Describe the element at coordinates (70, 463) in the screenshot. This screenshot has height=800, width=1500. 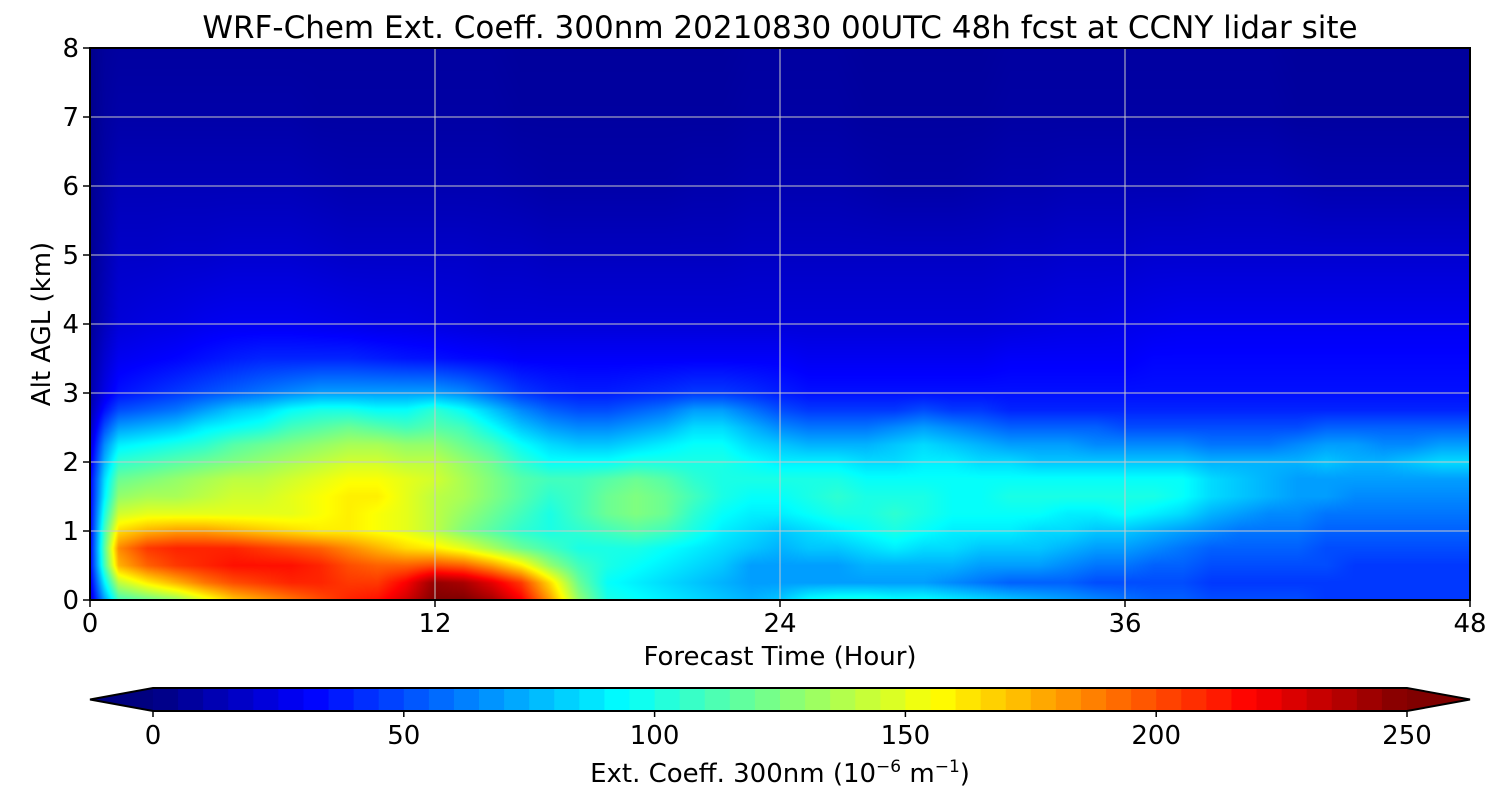
I see `y-tick-label: 2` at that location.